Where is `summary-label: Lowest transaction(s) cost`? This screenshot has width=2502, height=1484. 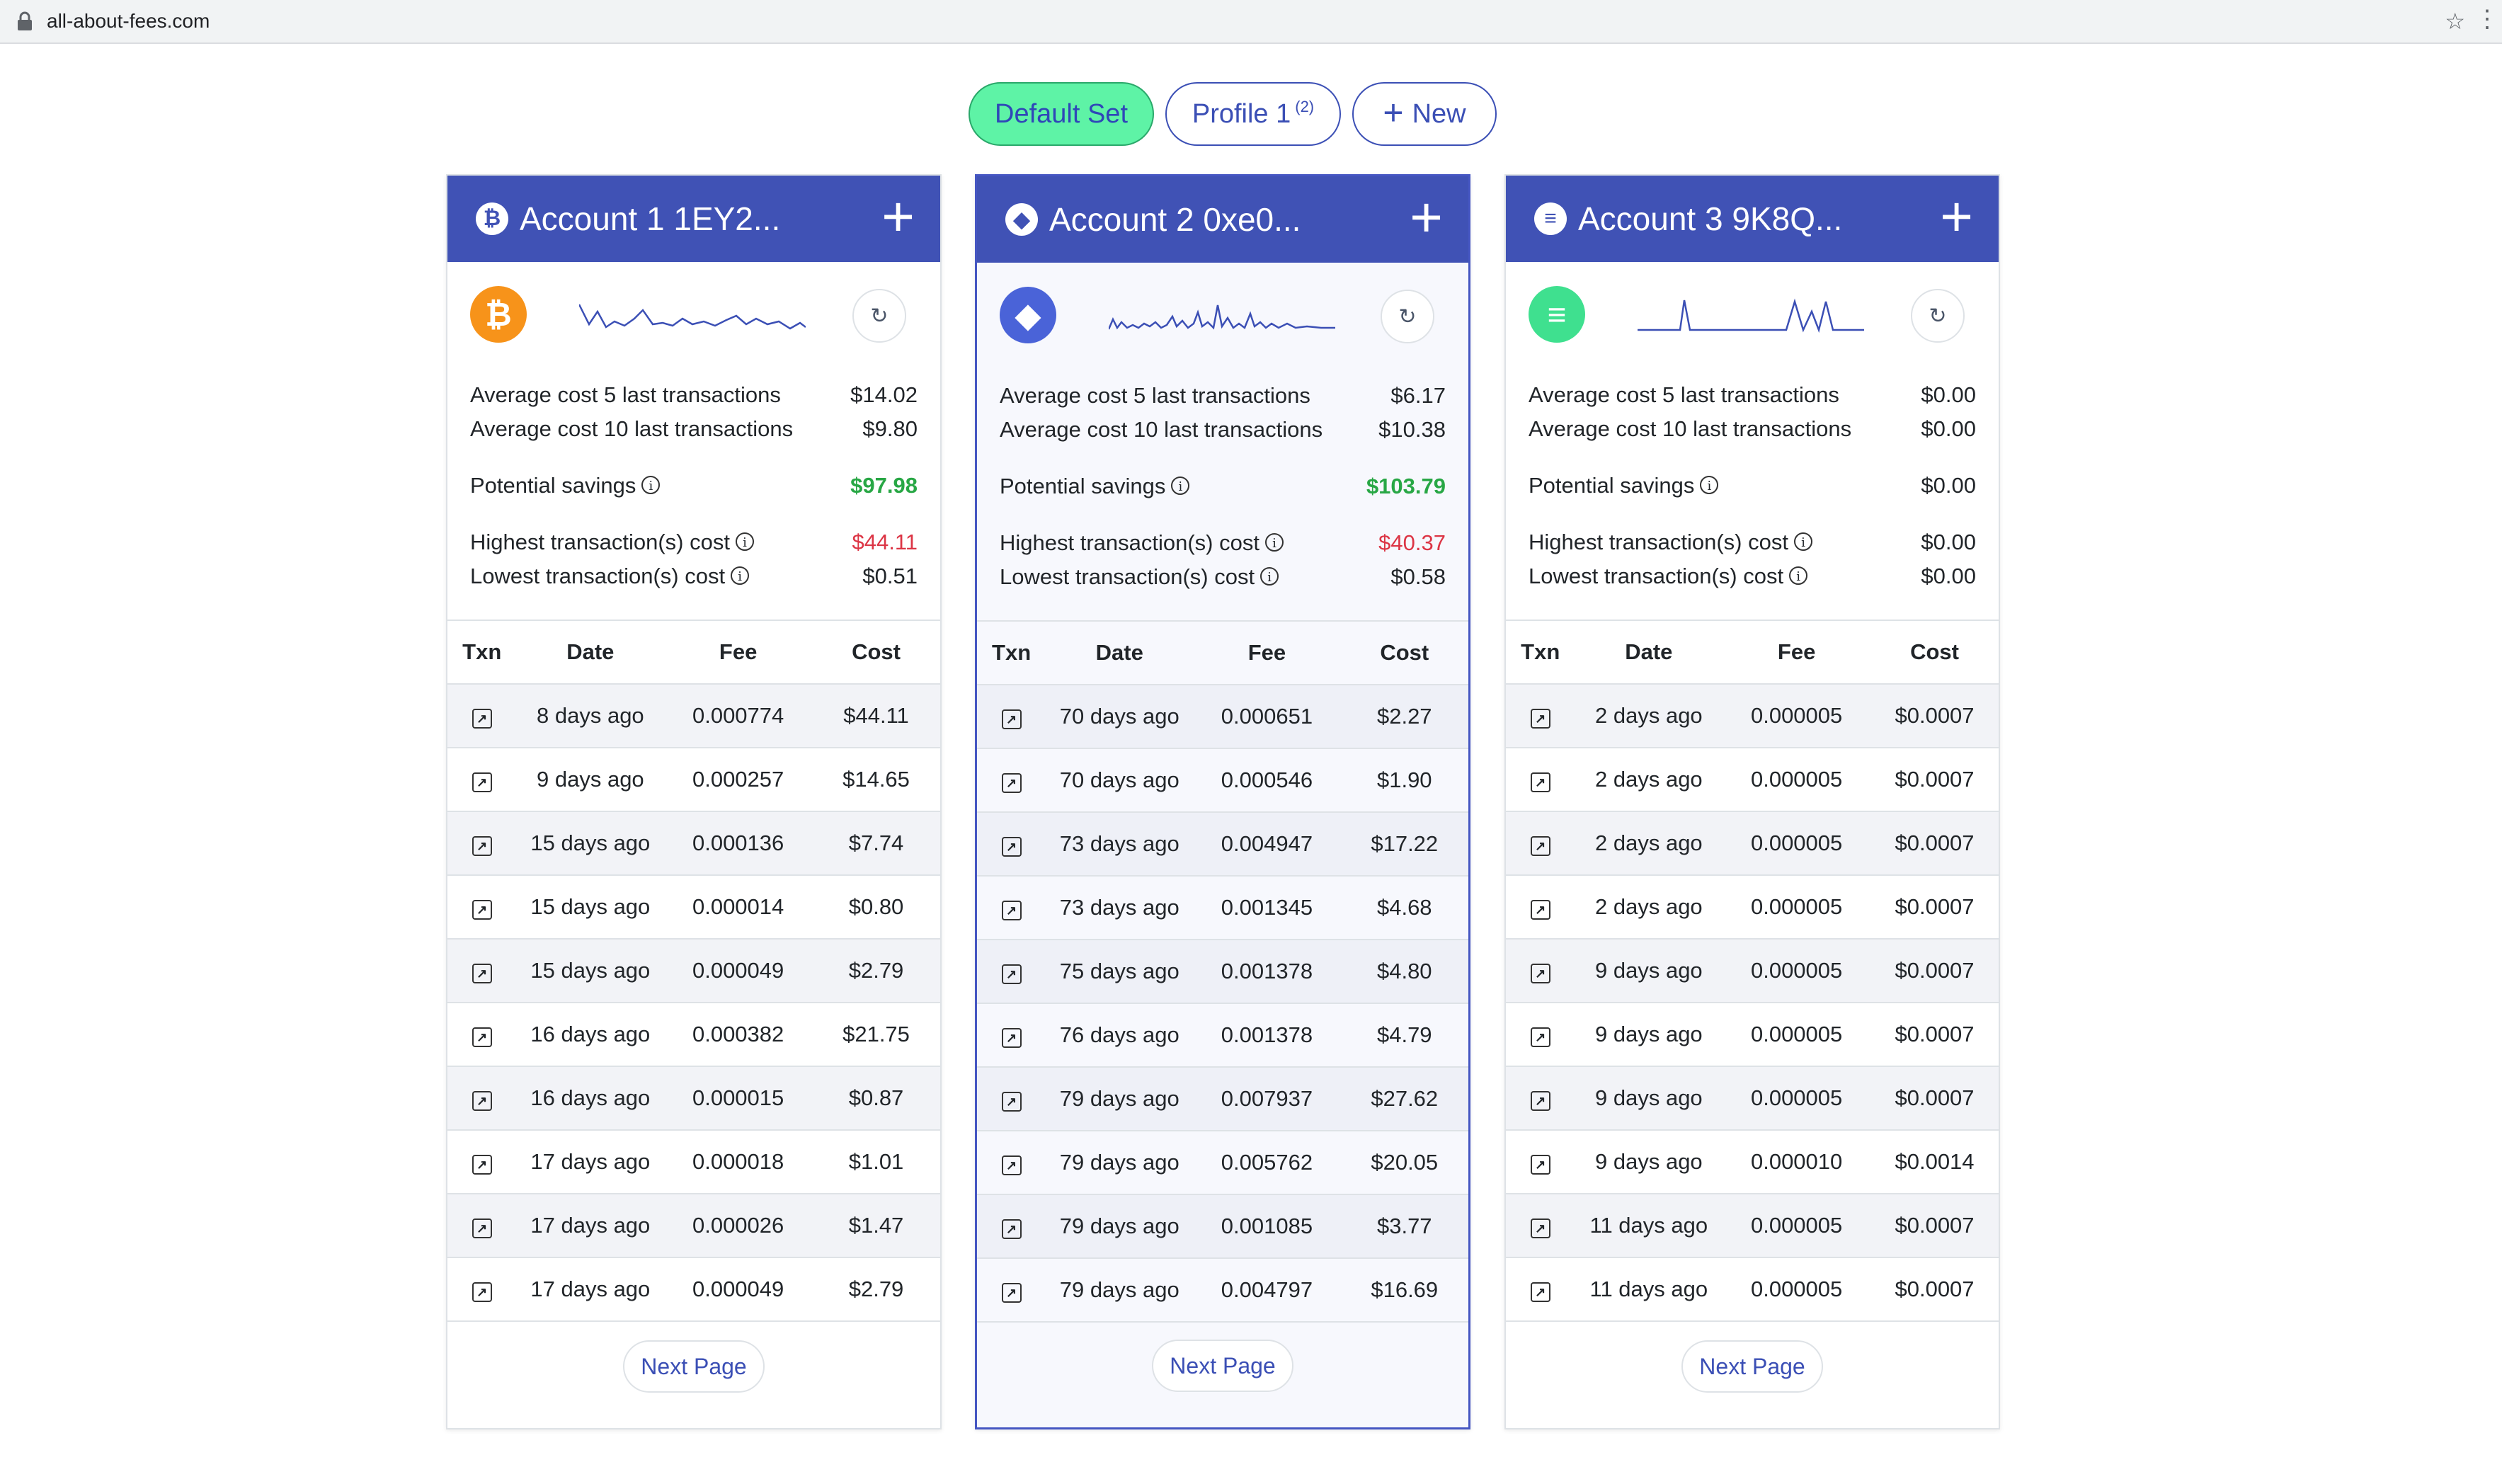 summary-label: Lowest transaction(s) cost is located at coordinates (598, 576).